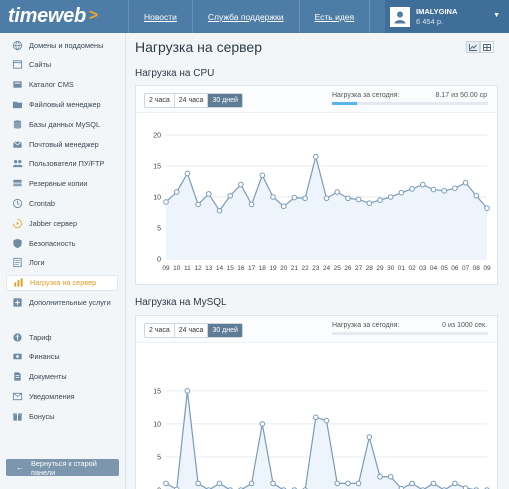  What do you see at coordinates (473, 47) in the screenshot?
I see `chart-view-button` at bounding box center [473, 47].